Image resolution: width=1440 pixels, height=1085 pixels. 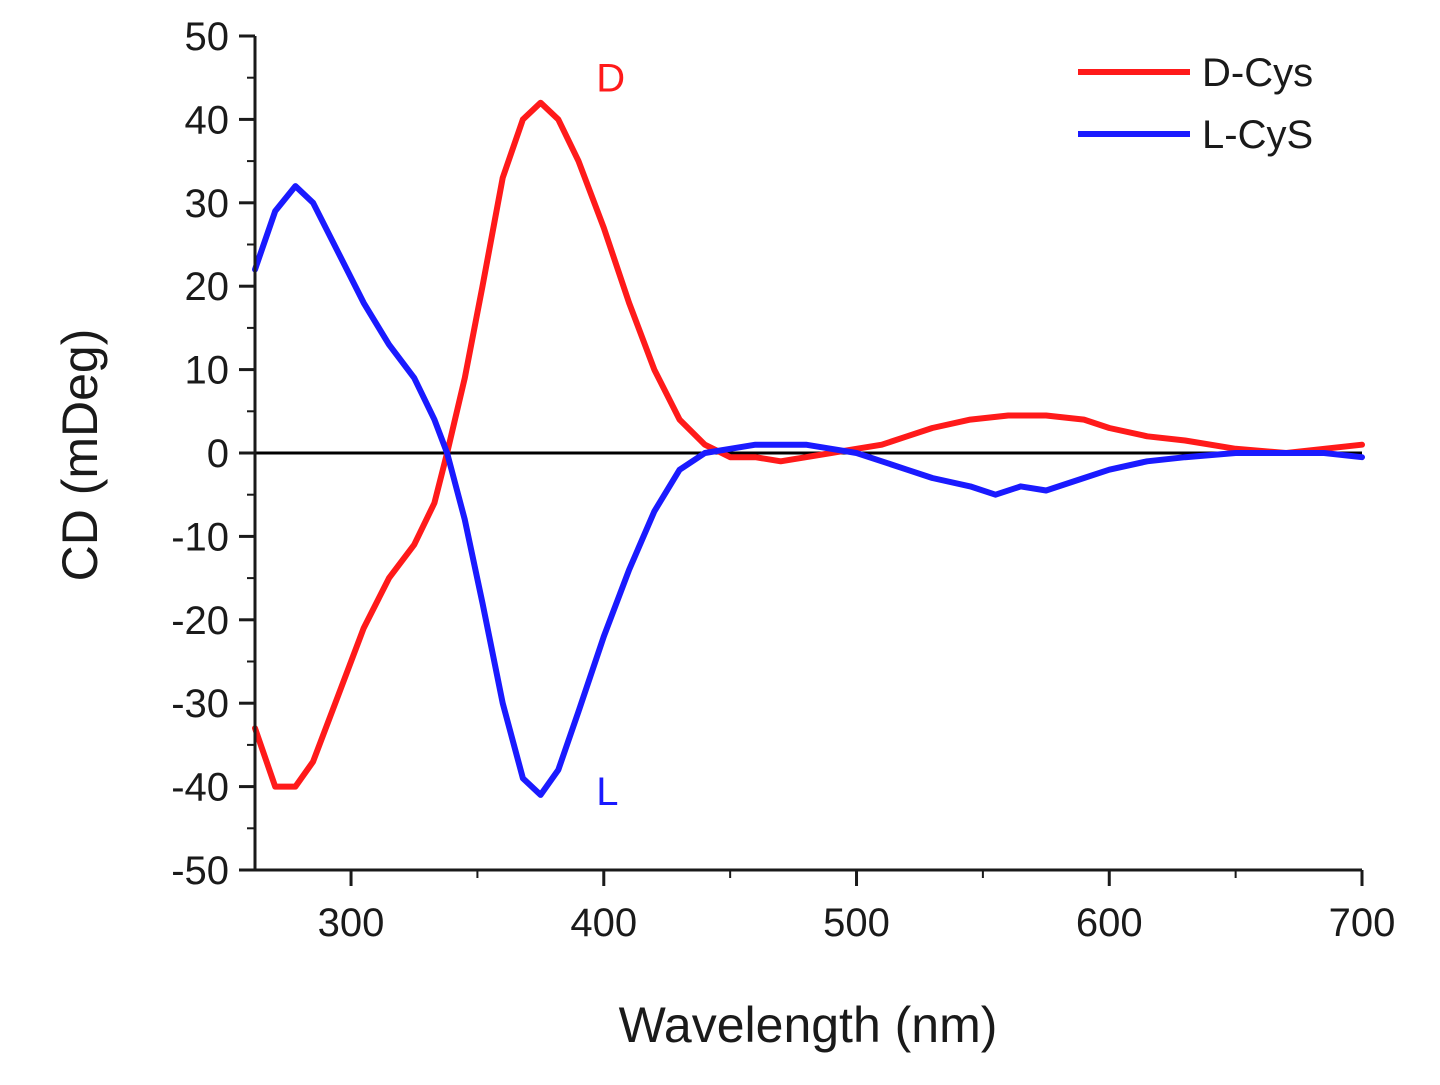 What do you see at coordinates (200, 788) in the screenshot?
I see `y-tick-label: -40` at bounding box center [200, 788].